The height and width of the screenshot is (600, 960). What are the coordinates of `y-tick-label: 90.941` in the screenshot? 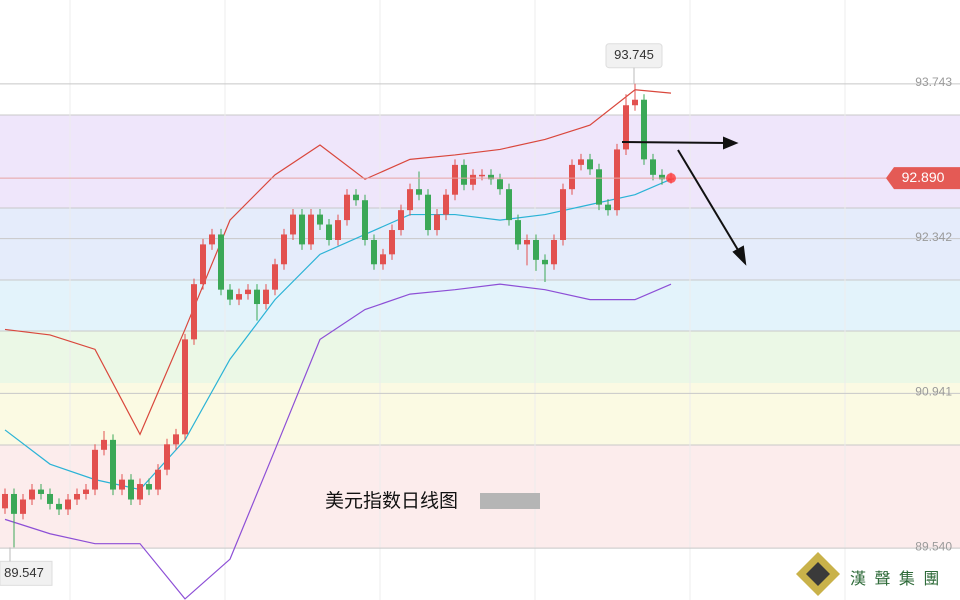 It's located at (933, 392).